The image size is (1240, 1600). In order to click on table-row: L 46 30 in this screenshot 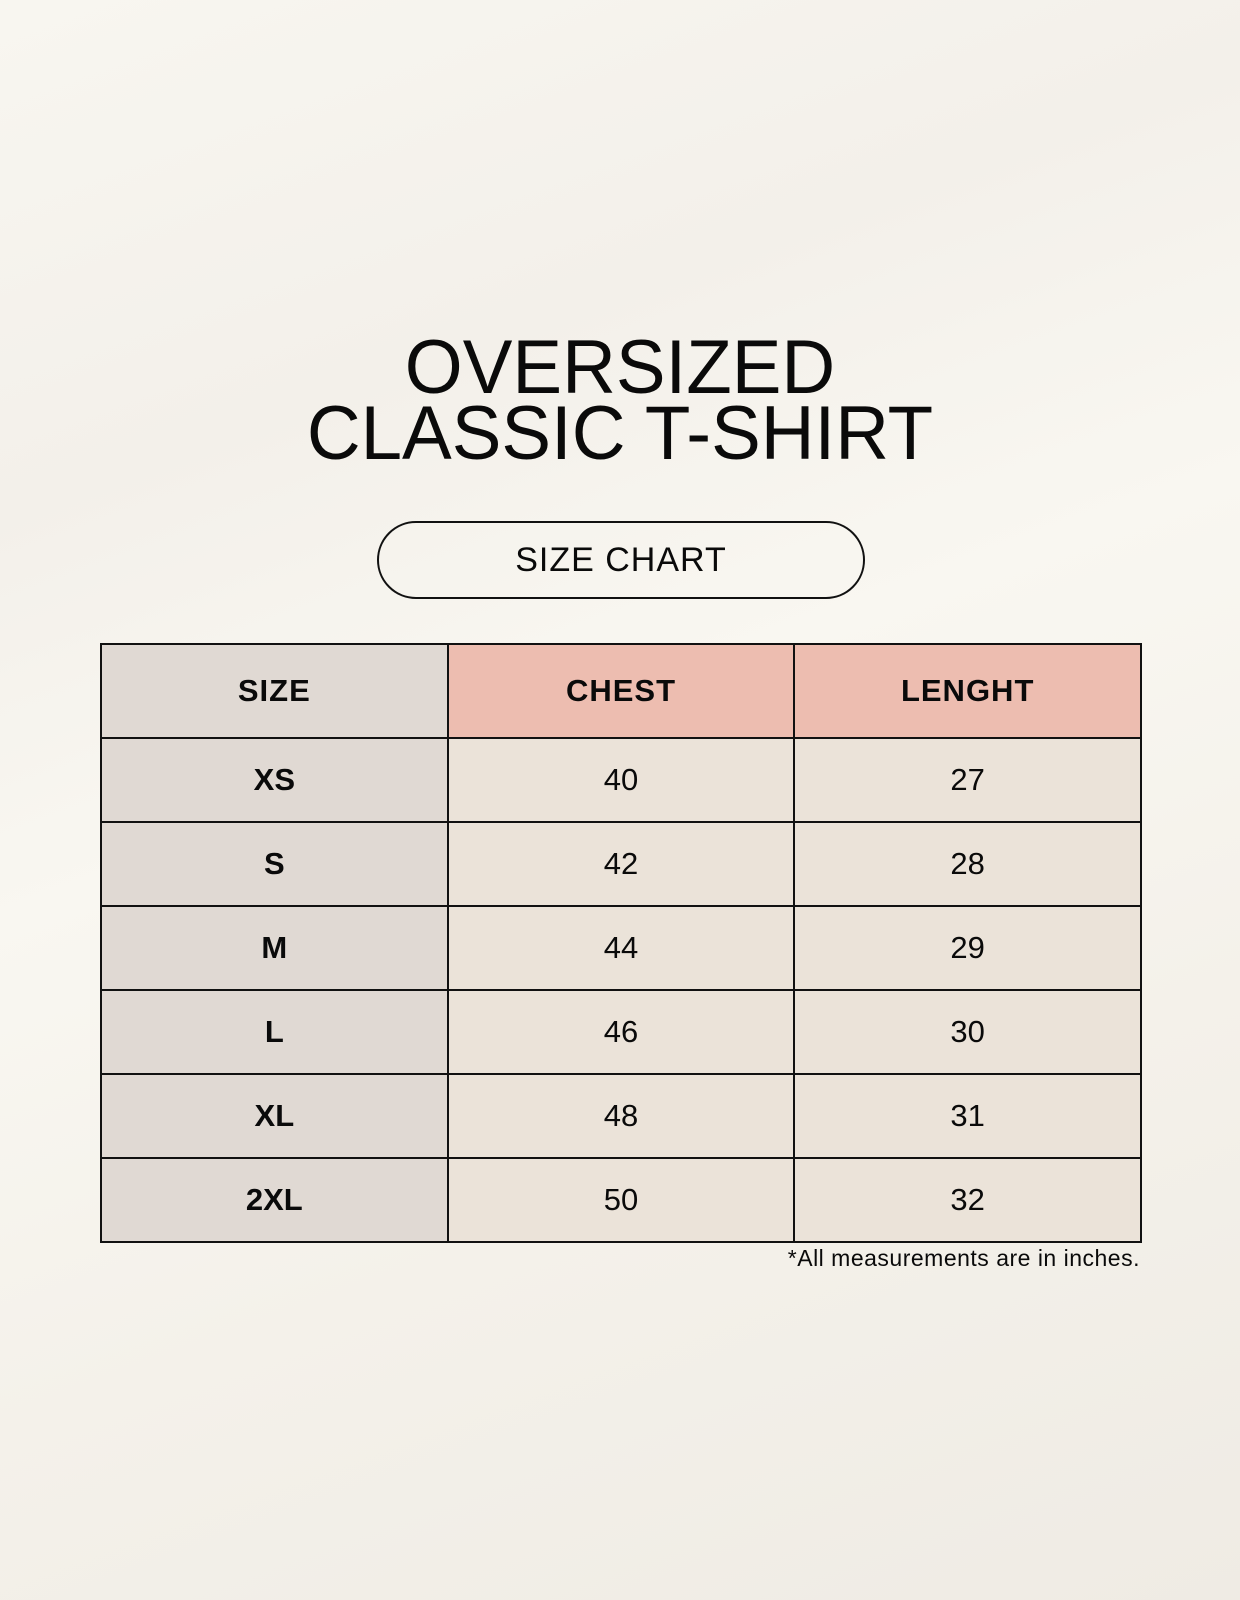, I will do `click(621, 1032)`.